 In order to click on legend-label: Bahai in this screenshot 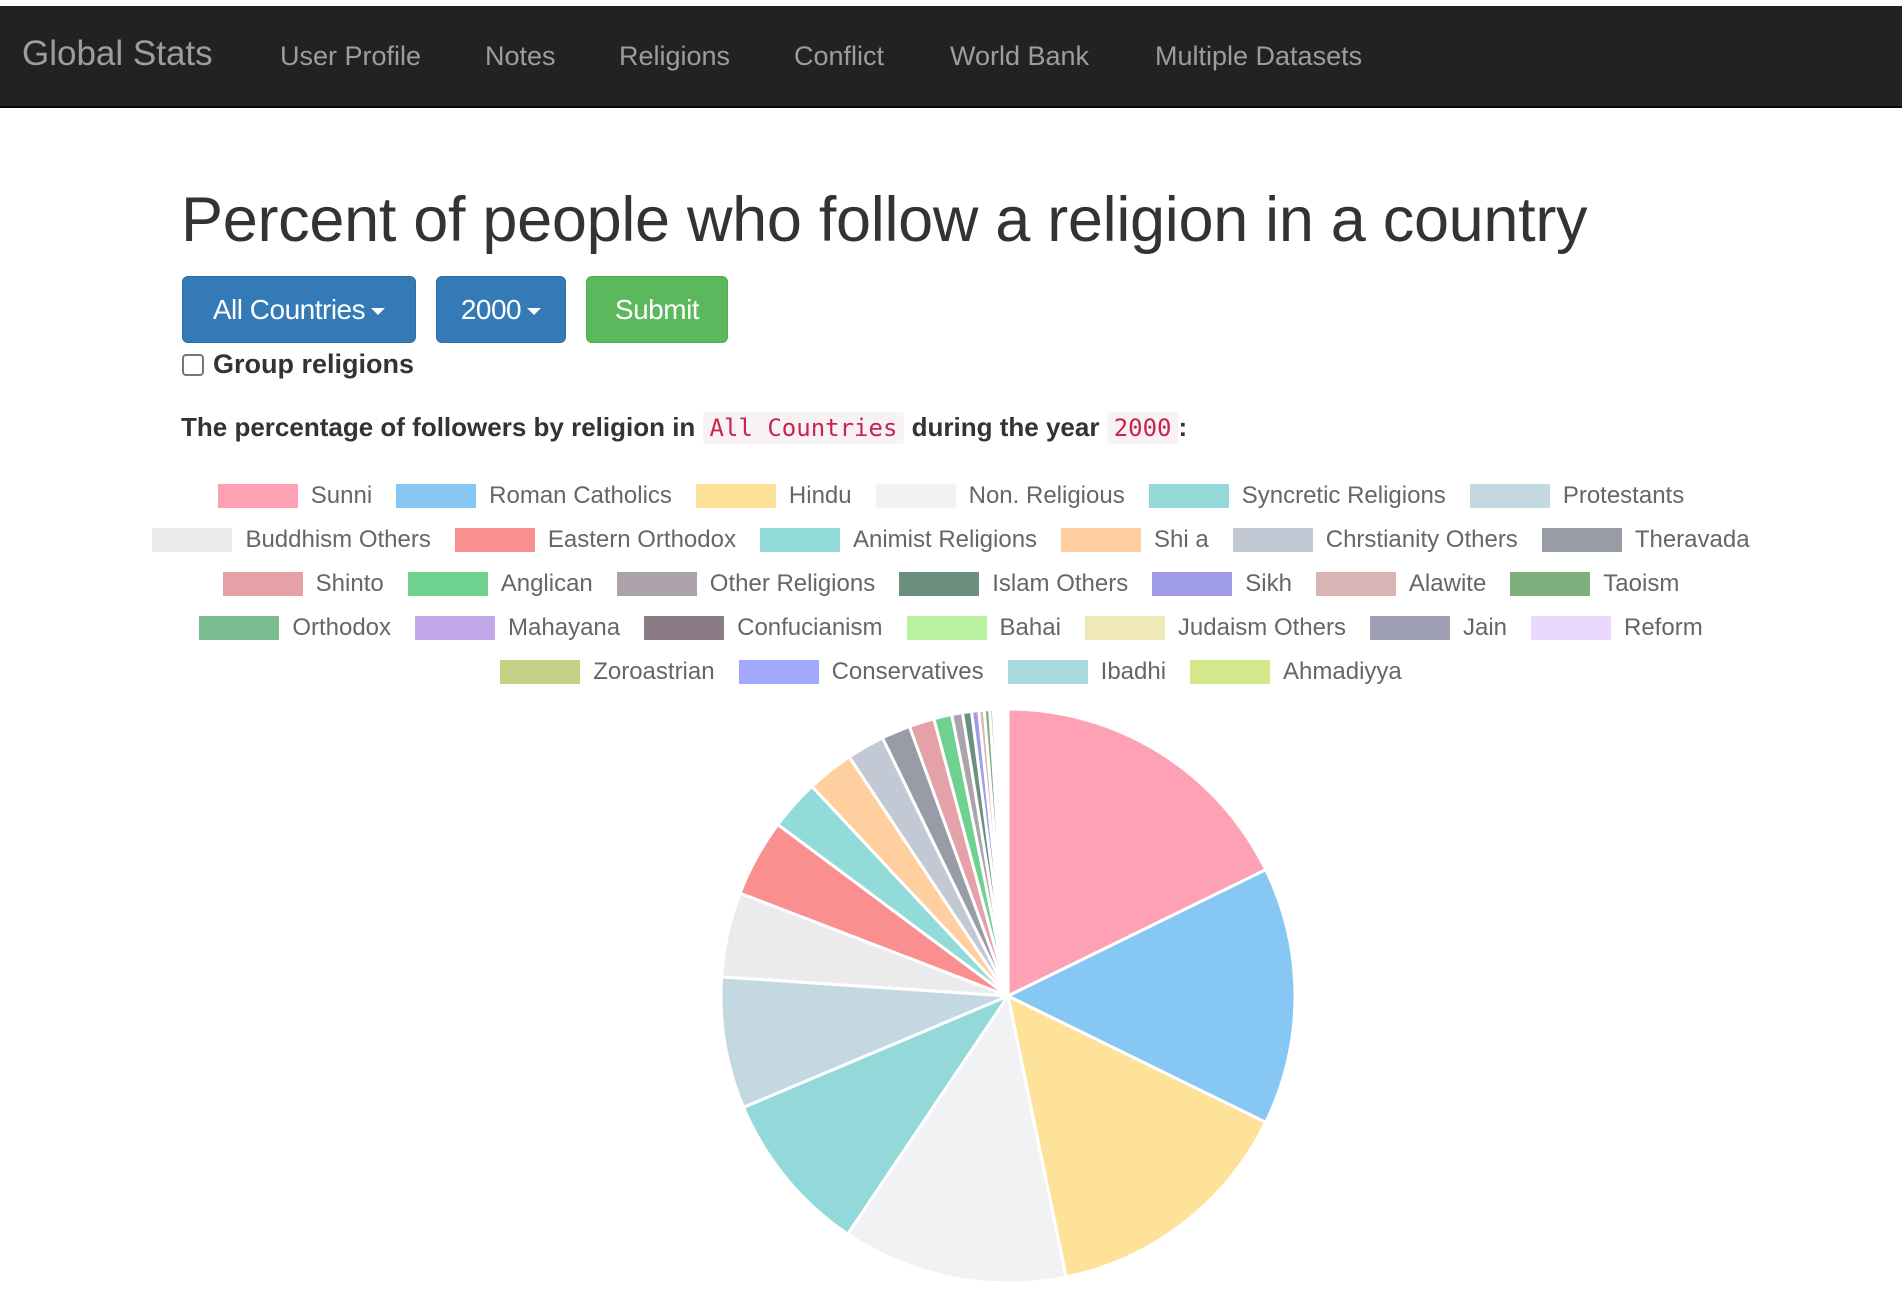, I will do `click(1030, 627)`.